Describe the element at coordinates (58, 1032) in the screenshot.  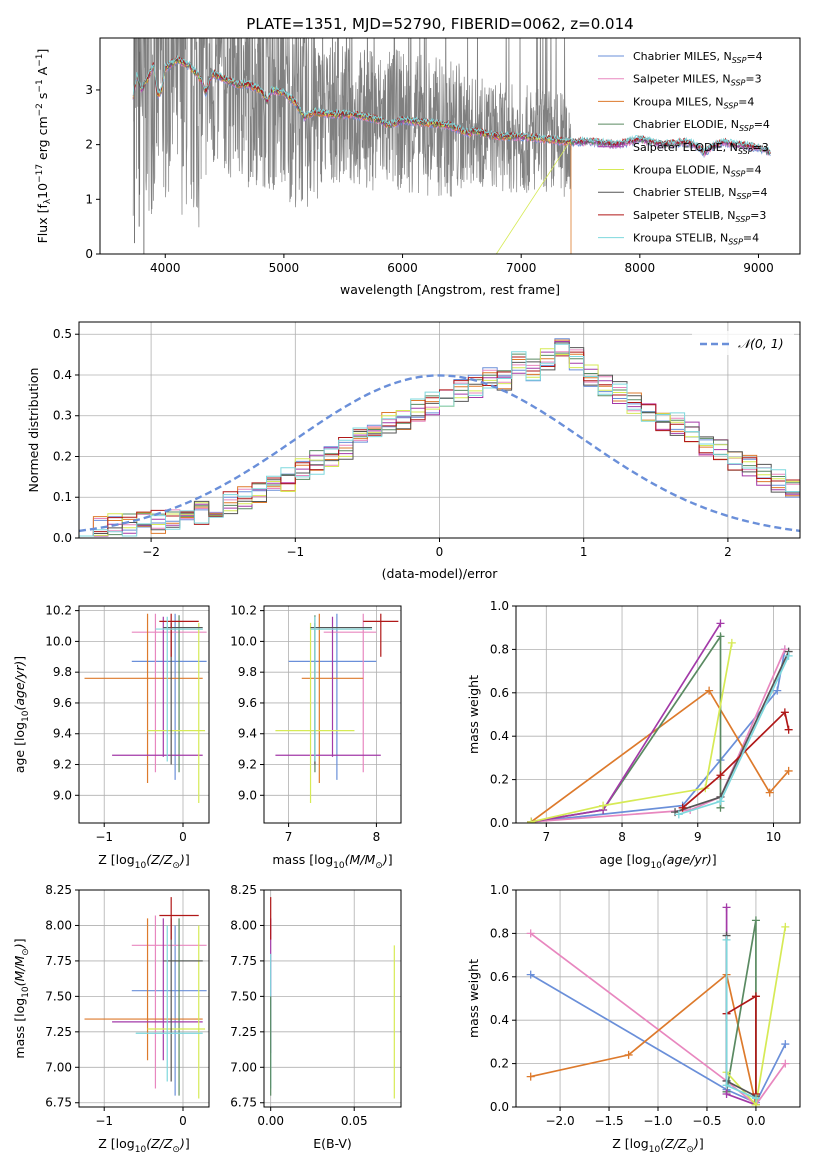
I see `y-tick-label: 7.25` at that location.